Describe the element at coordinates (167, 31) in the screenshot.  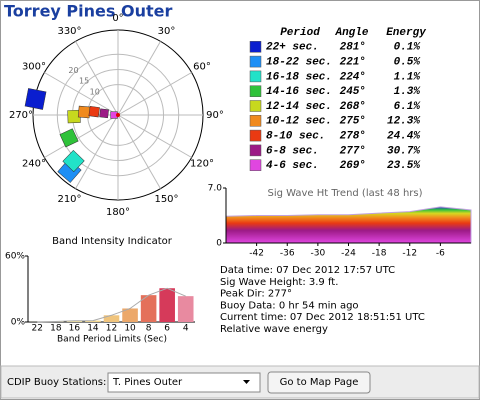
I see `angle-label: 30°` at that location.